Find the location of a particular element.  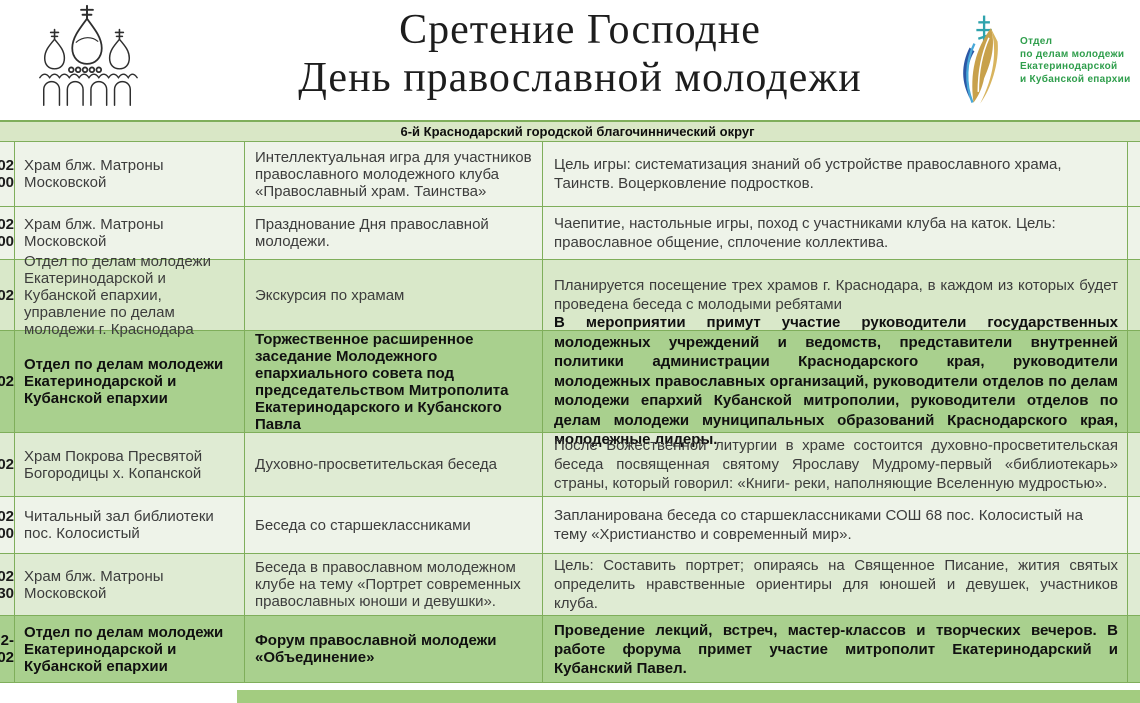

church-logo-icon is located at coordinates (87, 60).